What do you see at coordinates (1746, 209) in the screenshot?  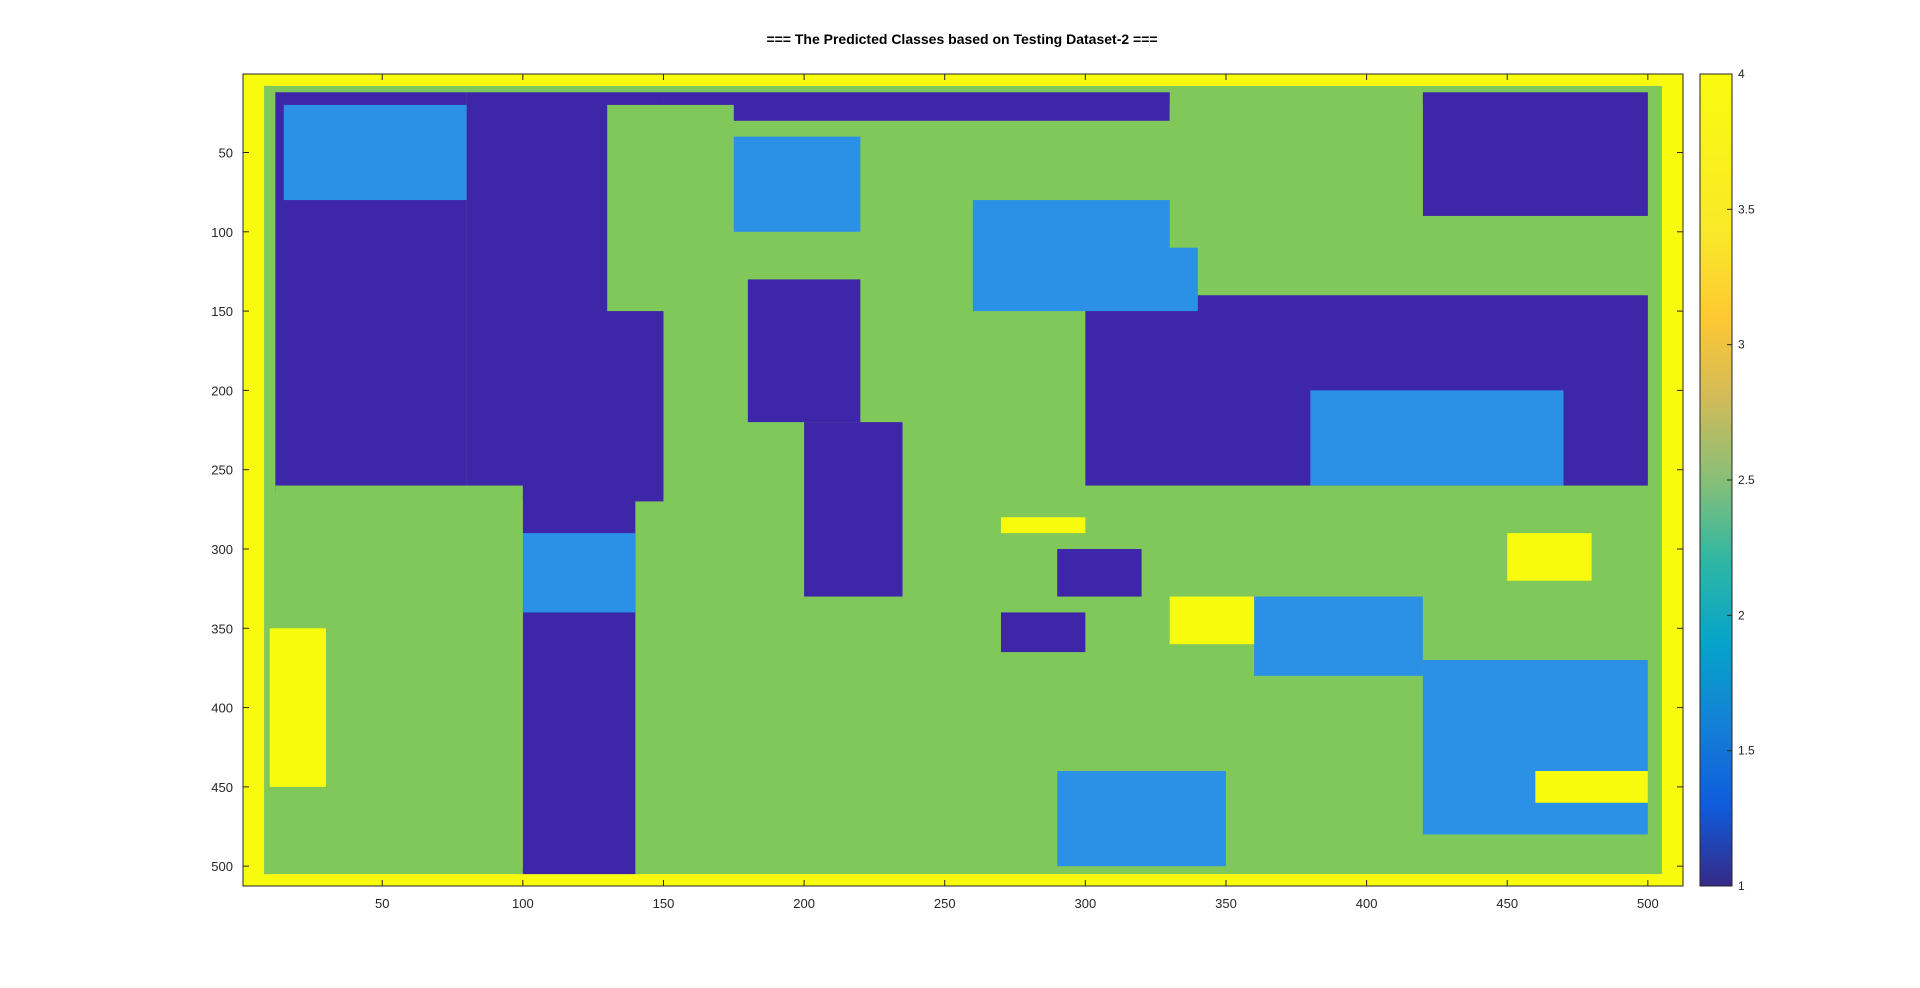 I see `colorbar-tick-label: 3.5` at bounding box center [1746, 209].